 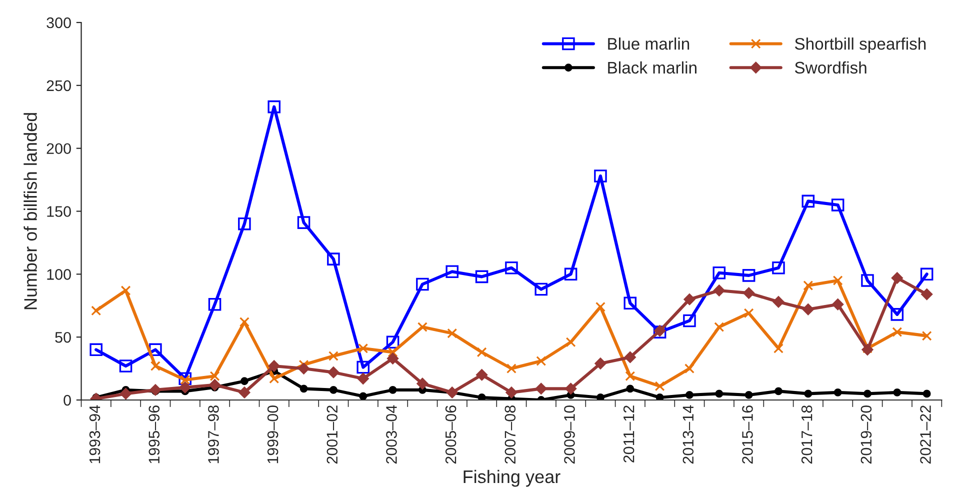 What do you see at coordinates (58, 86) in the screenshot?
I see `y-tick-label: 250` at bounding box center [58, 86].